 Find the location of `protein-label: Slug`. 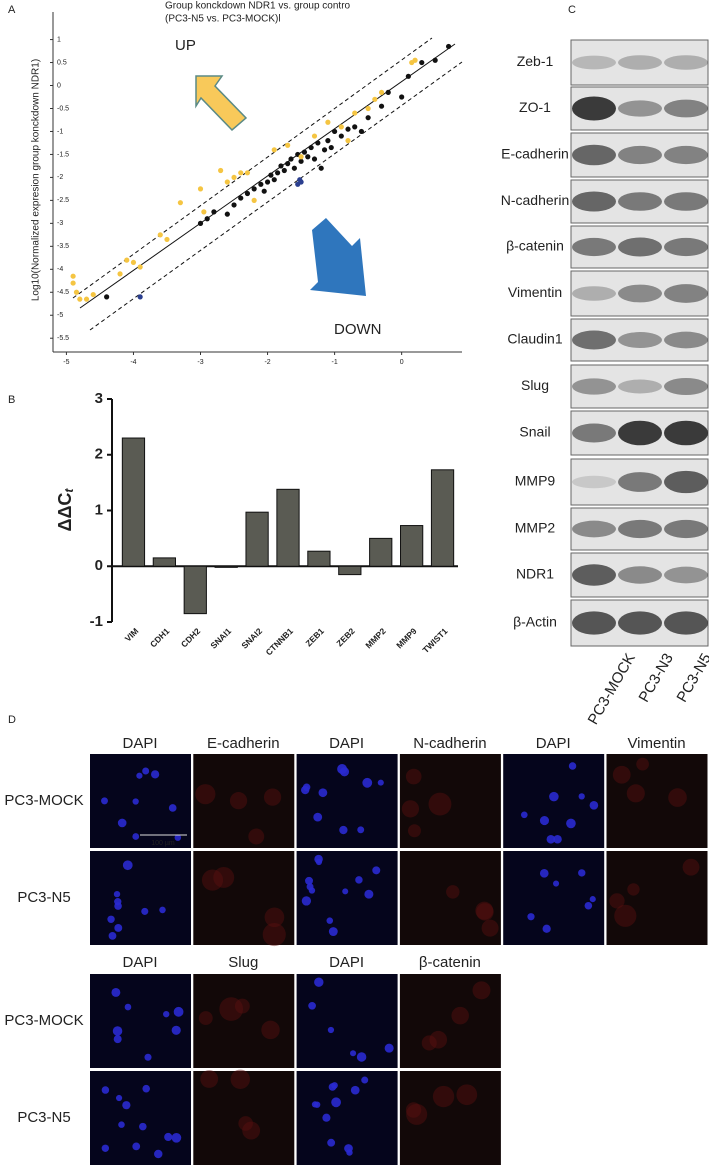

protein-label: Slug is located at coordinates (535, 385).